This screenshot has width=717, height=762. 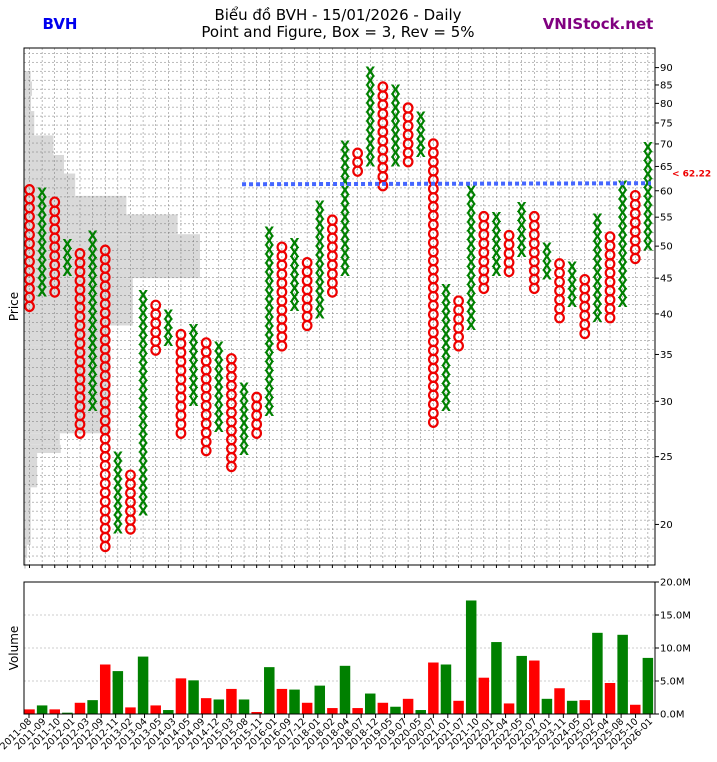 What do you see at coordinates (666, 191) in the screenshot?
I see `y-tick-label: 60` at bounding box center [666, 191].